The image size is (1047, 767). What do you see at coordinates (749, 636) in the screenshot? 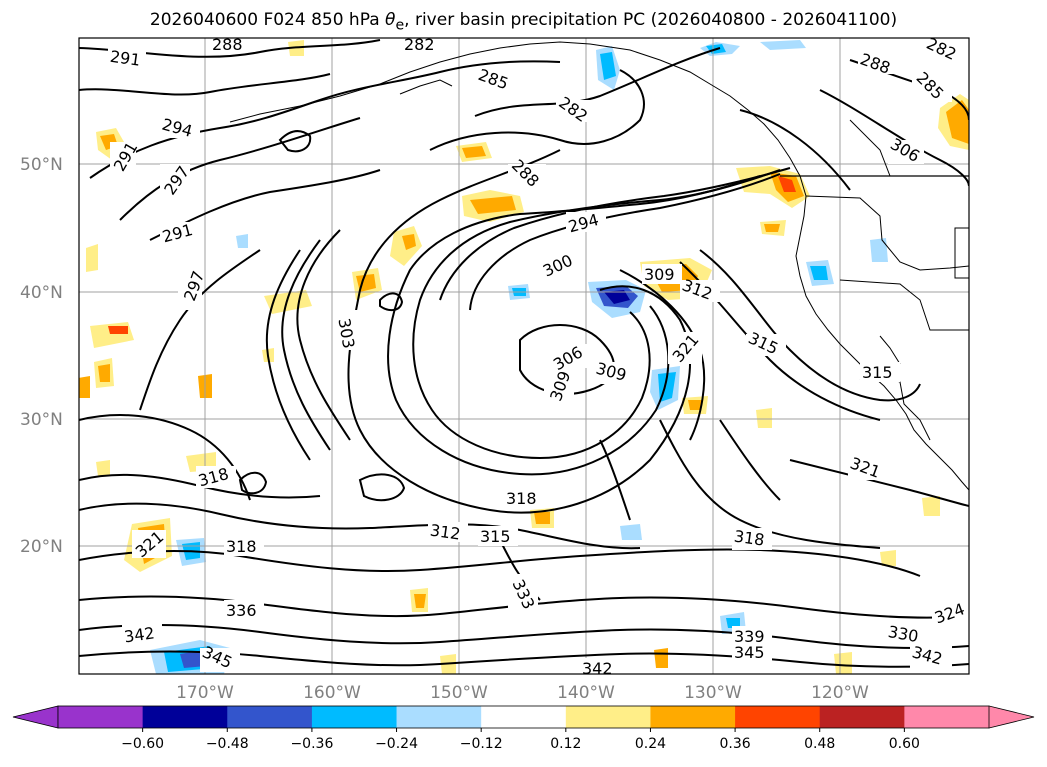
I see `contour-label: 339` at bounding box center [749, 636].